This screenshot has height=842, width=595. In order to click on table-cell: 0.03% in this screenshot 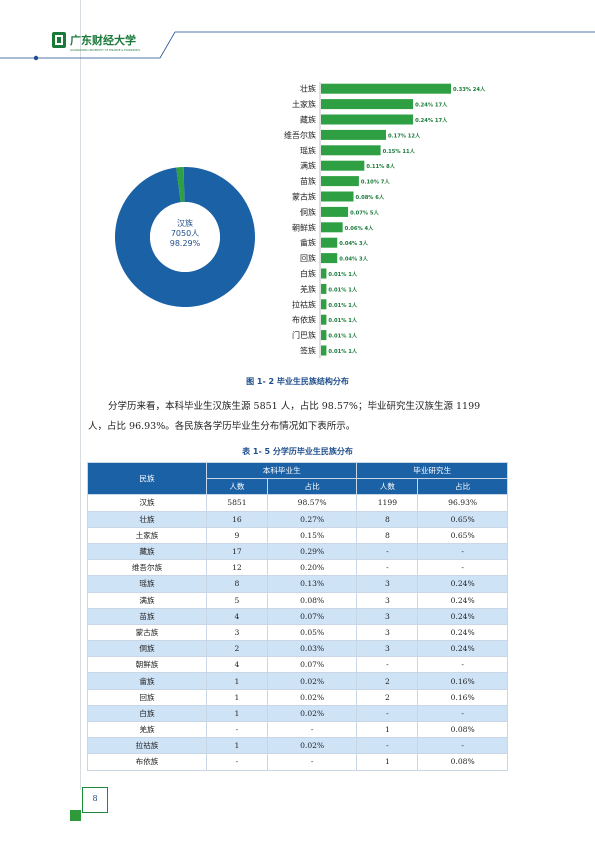, I will do `click(312, 649)`.